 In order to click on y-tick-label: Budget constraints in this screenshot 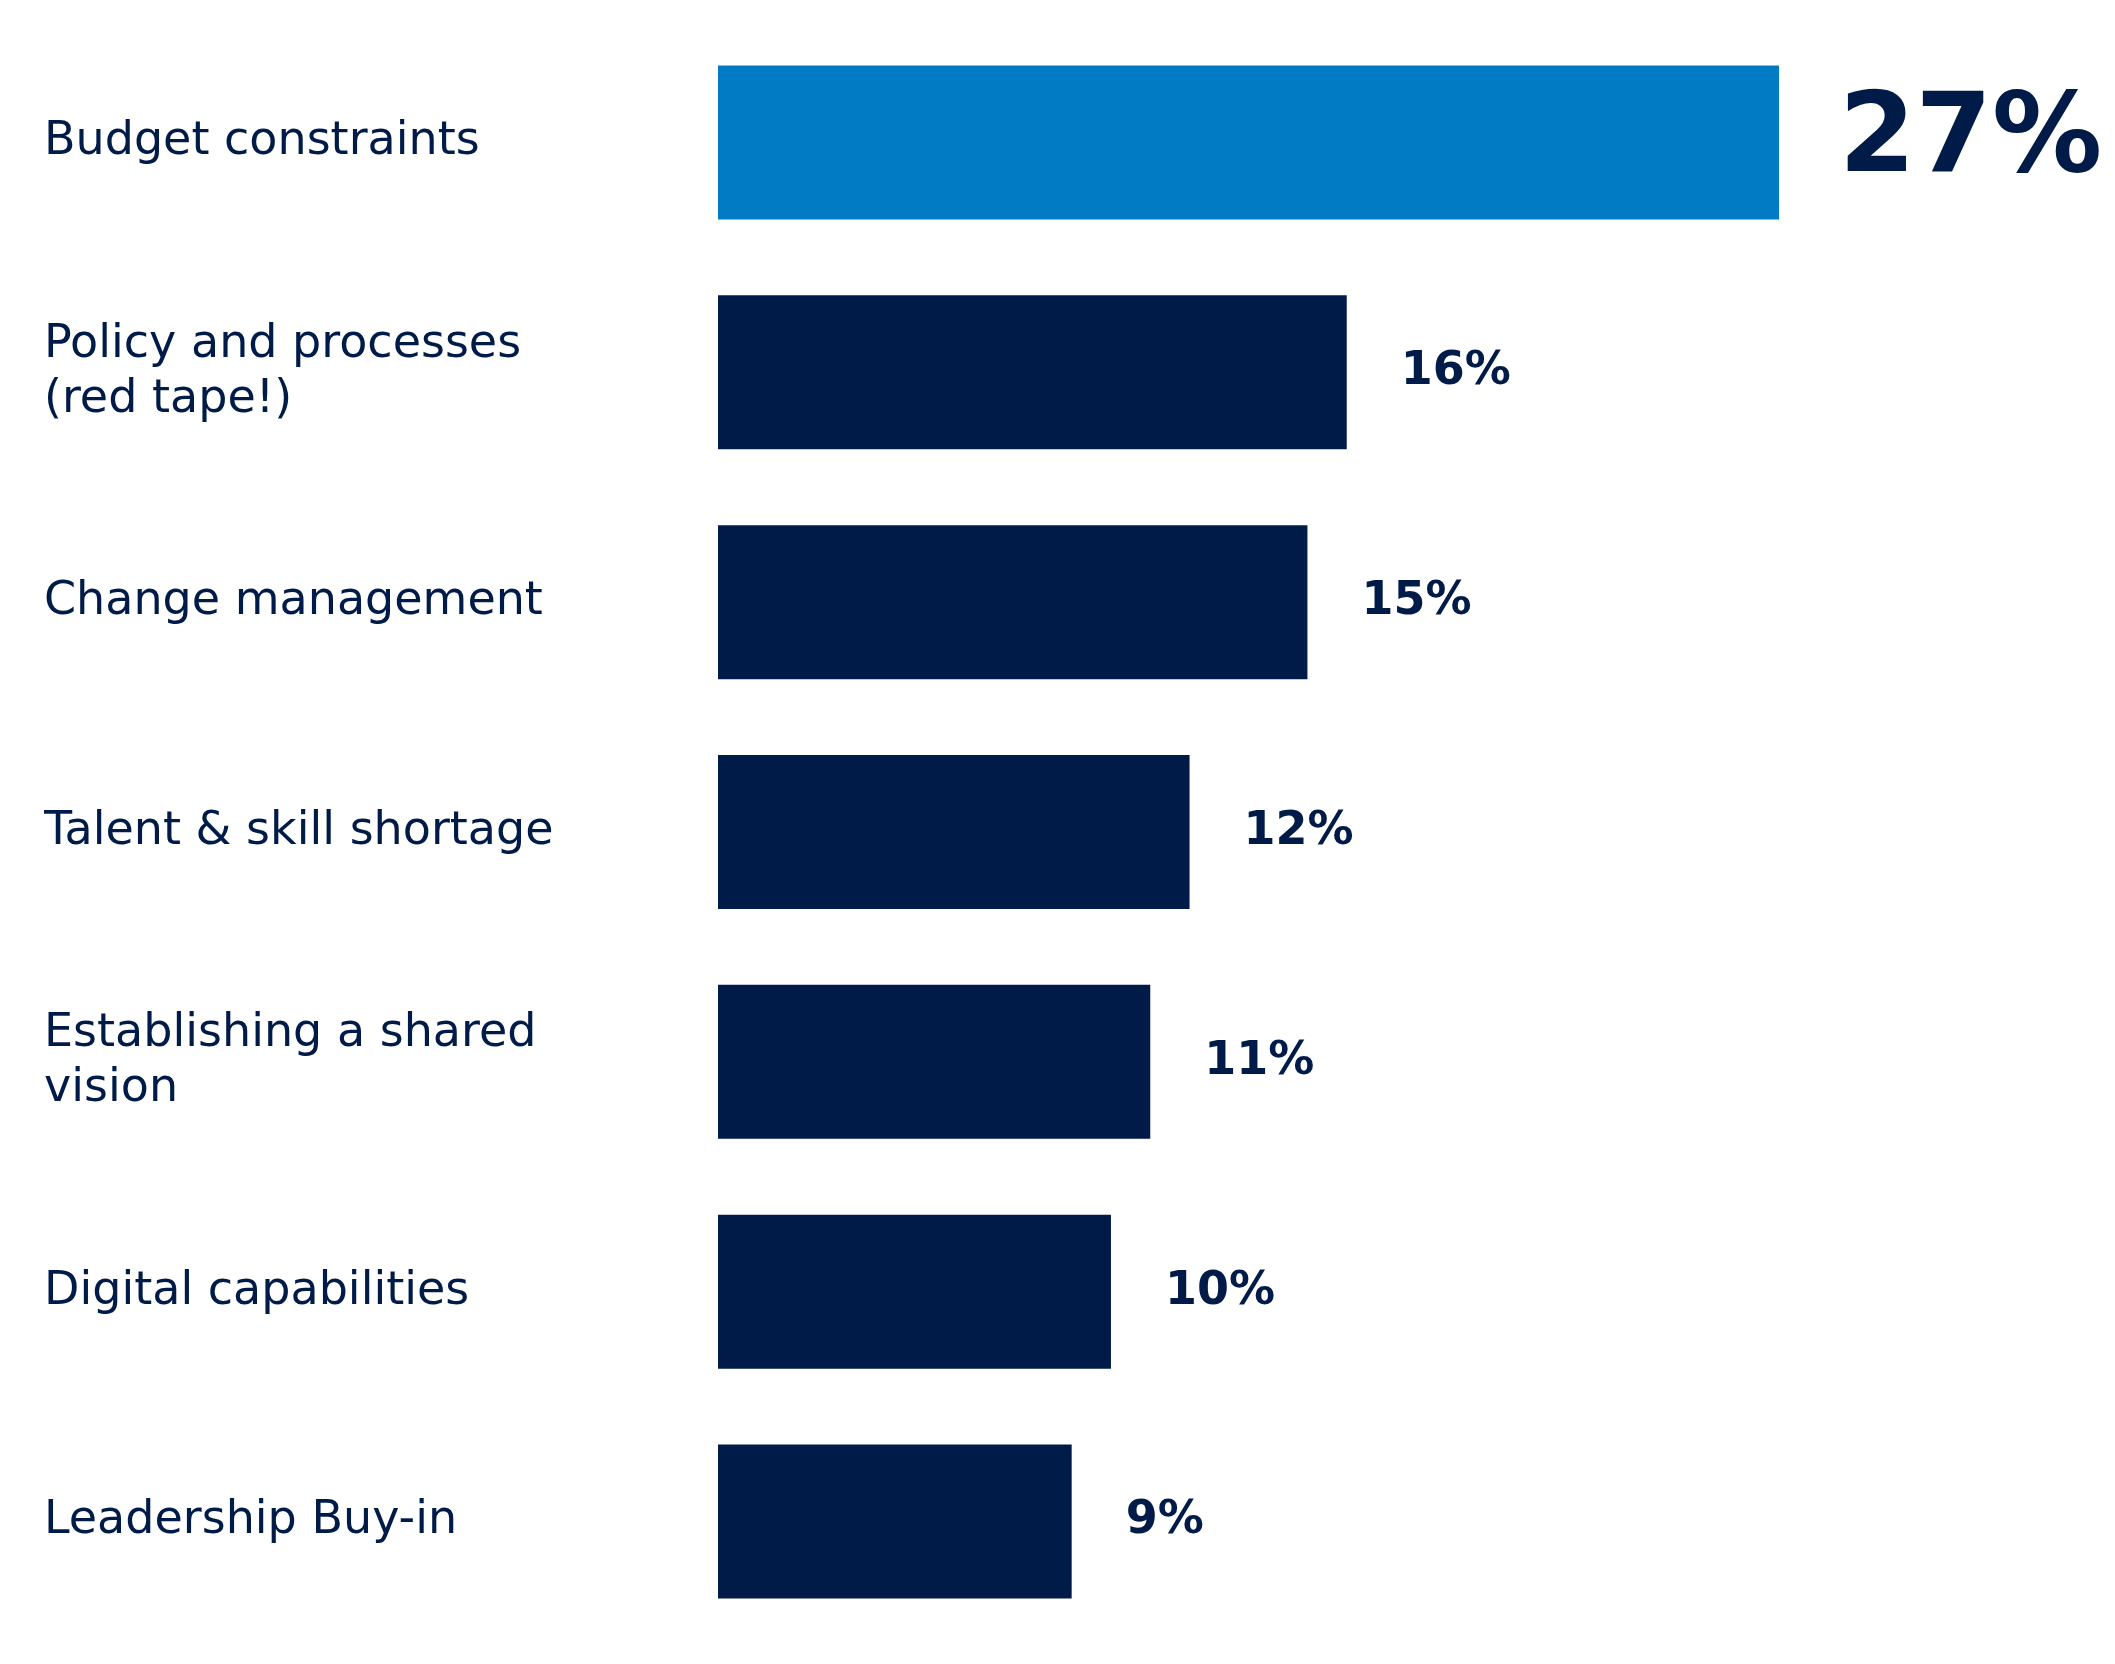, I will do `click(262, 138)`.